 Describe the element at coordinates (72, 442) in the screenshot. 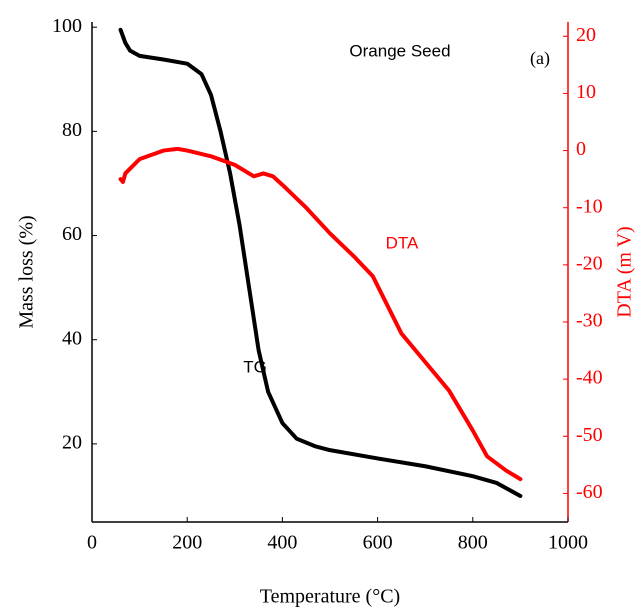

I see `y-tick-label: 20` at that location.